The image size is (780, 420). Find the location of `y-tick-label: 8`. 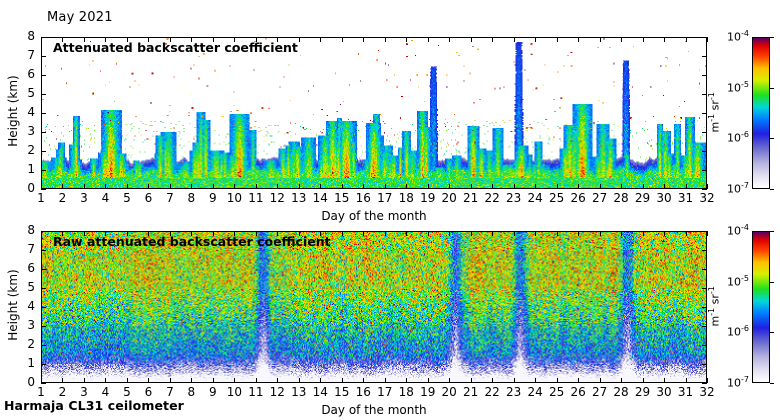

y-tick-label: 8 is located at coordinates (31, 230).